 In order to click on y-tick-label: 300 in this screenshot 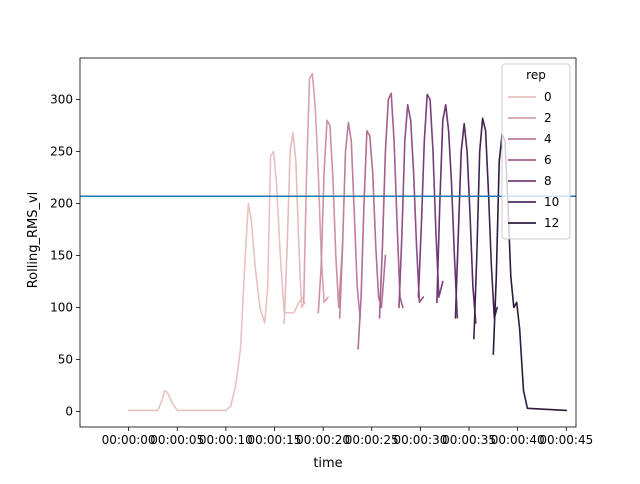, I will do `click(61, 100)`.